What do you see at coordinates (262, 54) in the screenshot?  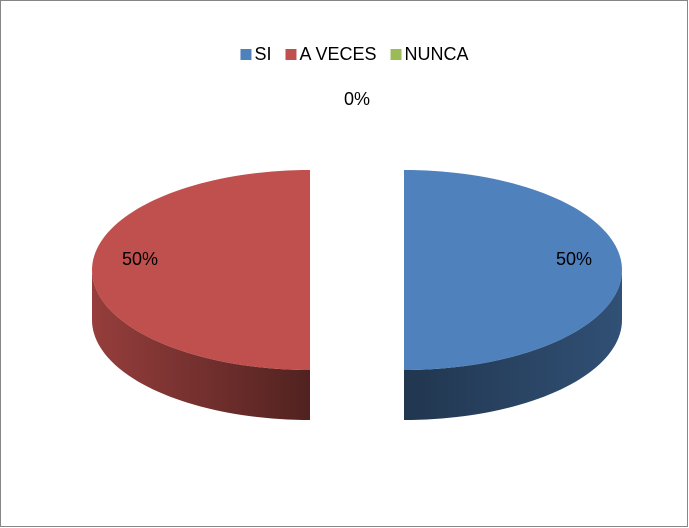 I see `legend-label: SI` at bounding box center [262, 54].